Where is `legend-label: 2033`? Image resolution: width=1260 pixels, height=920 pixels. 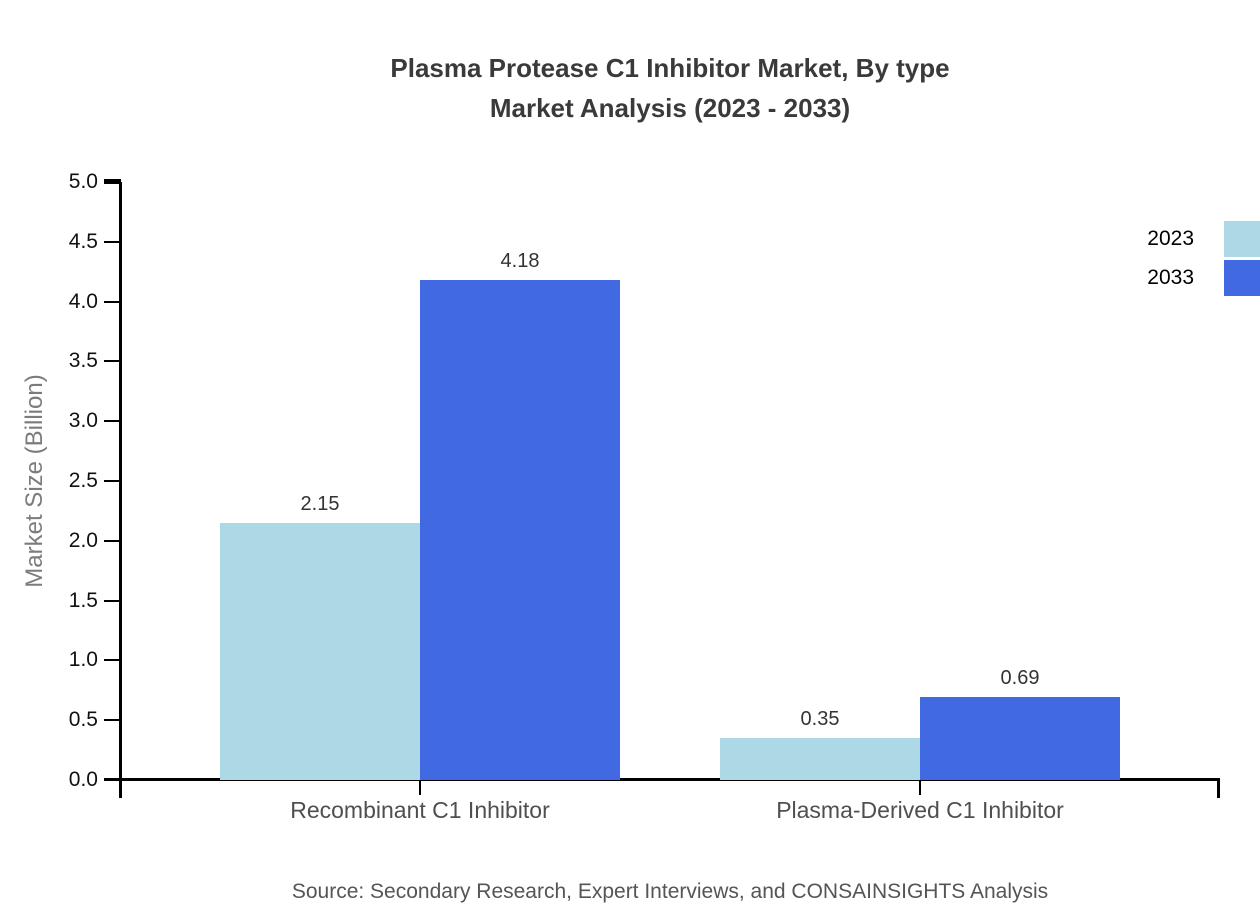 legend-label: 2033 is located at coordinates (1170, 277).